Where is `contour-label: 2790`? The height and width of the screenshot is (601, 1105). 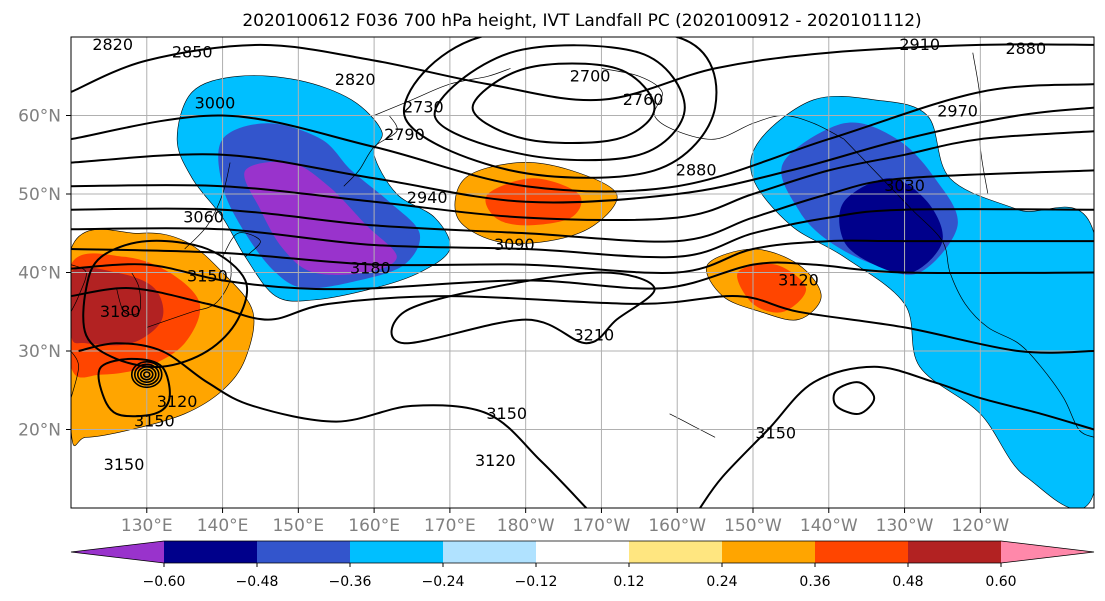
contour-label: 2790 is located at coordinates (404, 134).